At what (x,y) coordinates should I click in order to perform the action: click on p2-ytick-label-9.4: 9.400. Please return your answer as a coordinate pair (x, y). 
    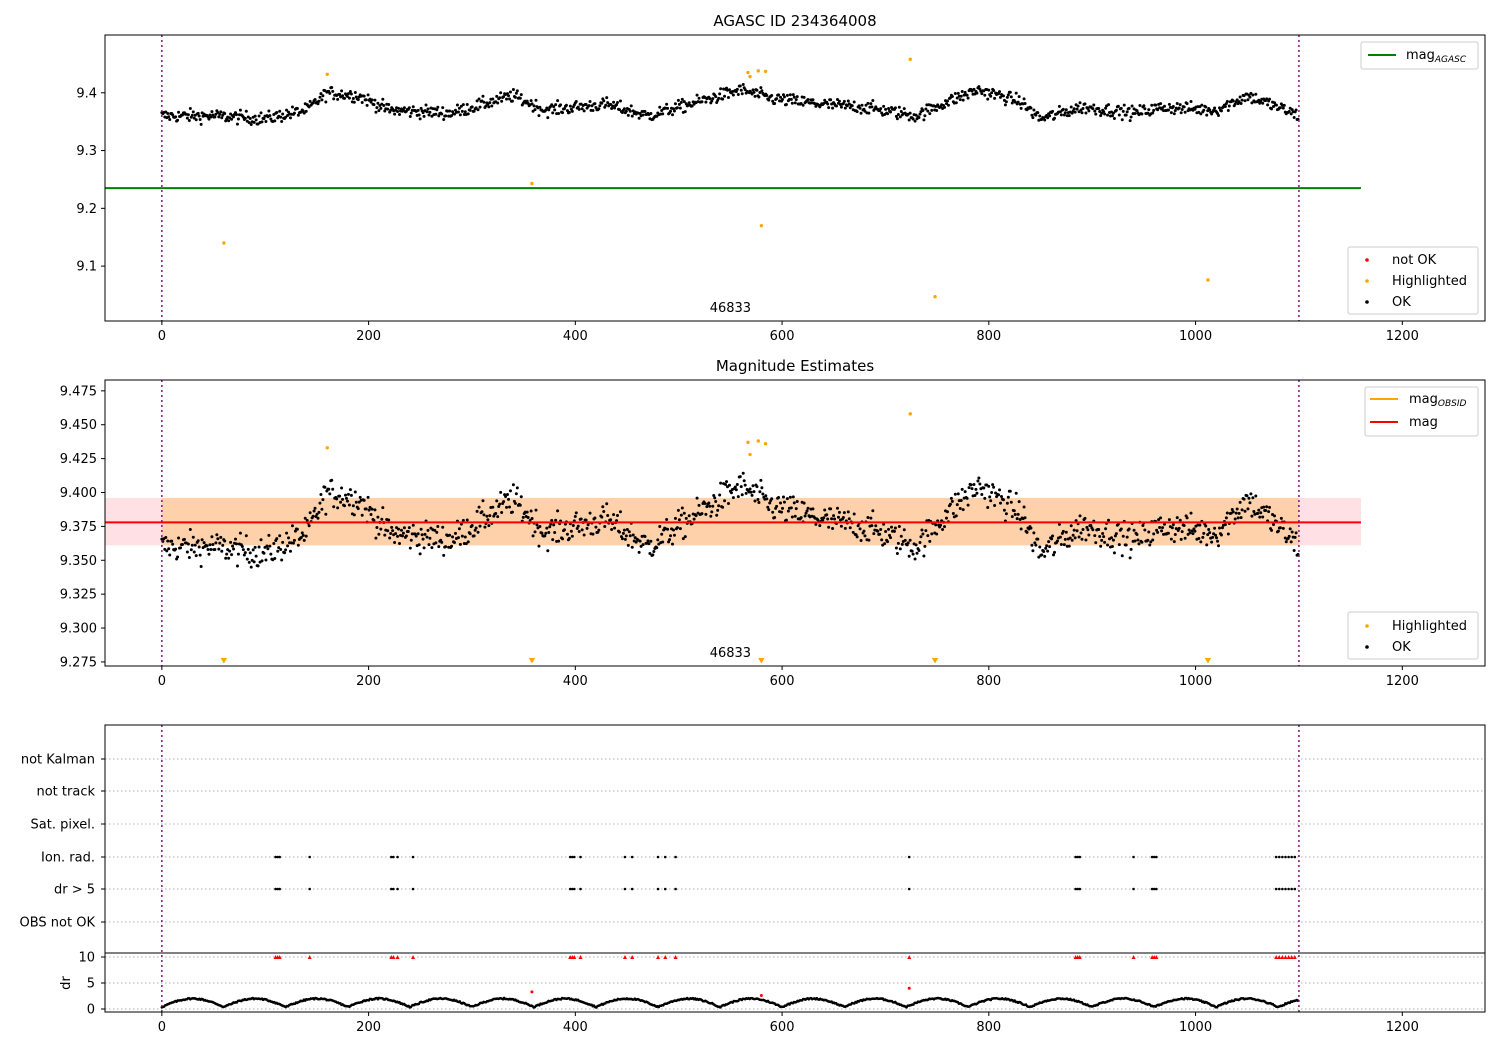
    Looking at the image, I should click on (78, 493).